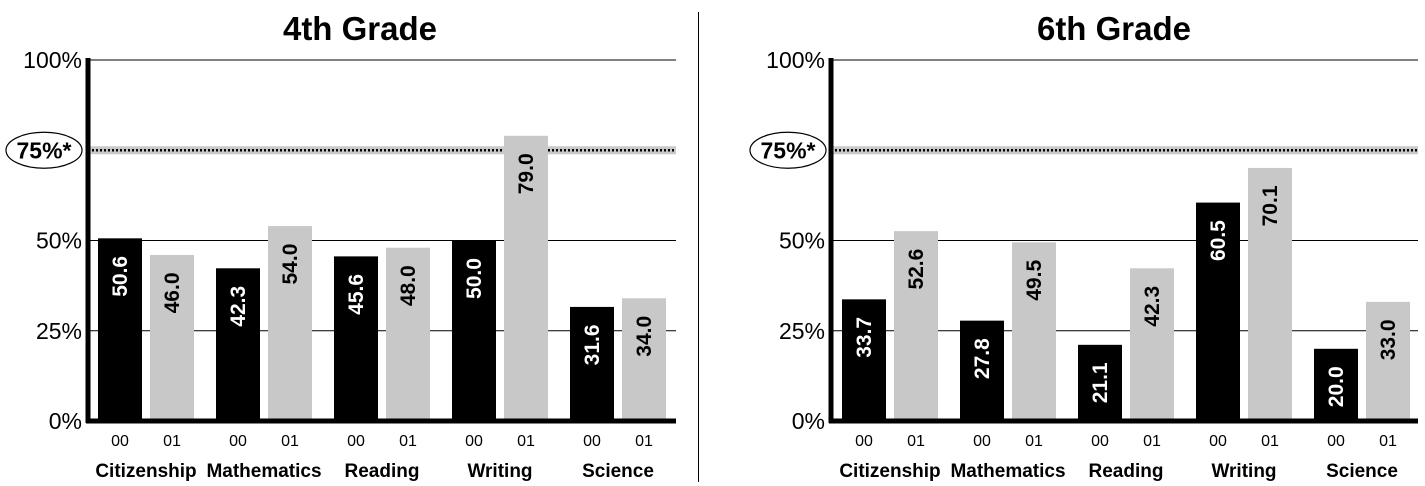  Describe the element at coordinates (1218, 240) in the screenshot. I see `value-label-writing-00: 60.5` at that location.